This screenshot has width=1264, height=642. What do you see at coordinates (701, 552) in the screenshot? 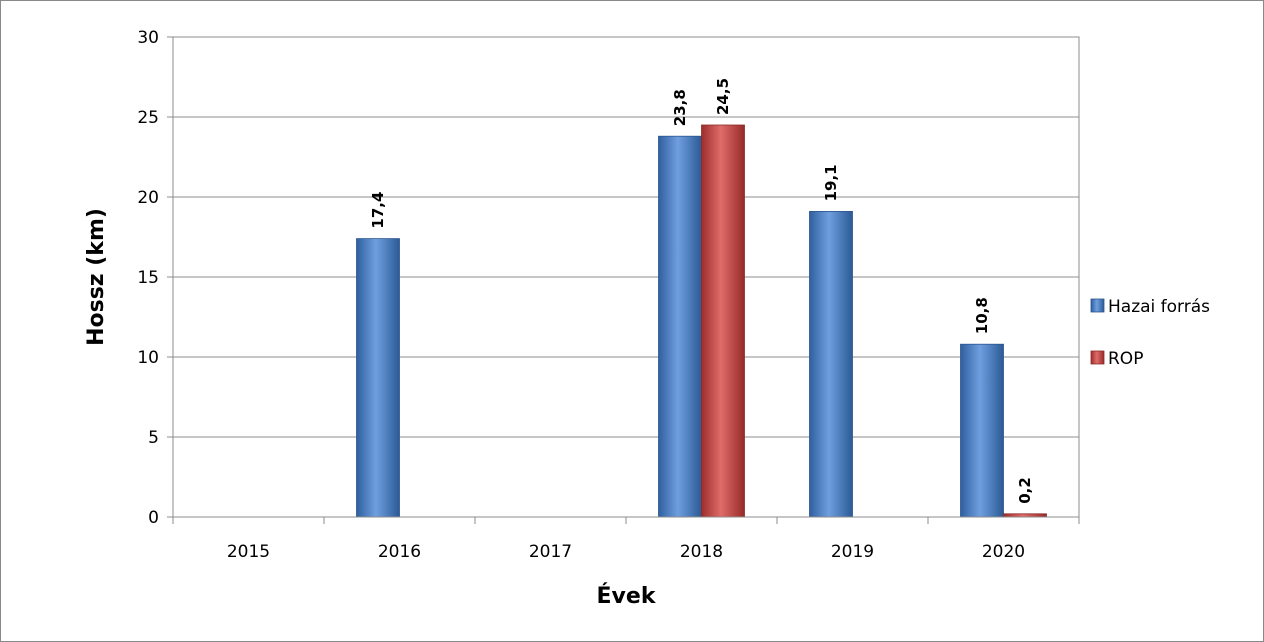
I see `x-tick-label: 2018` at bounding box center [701, 552].